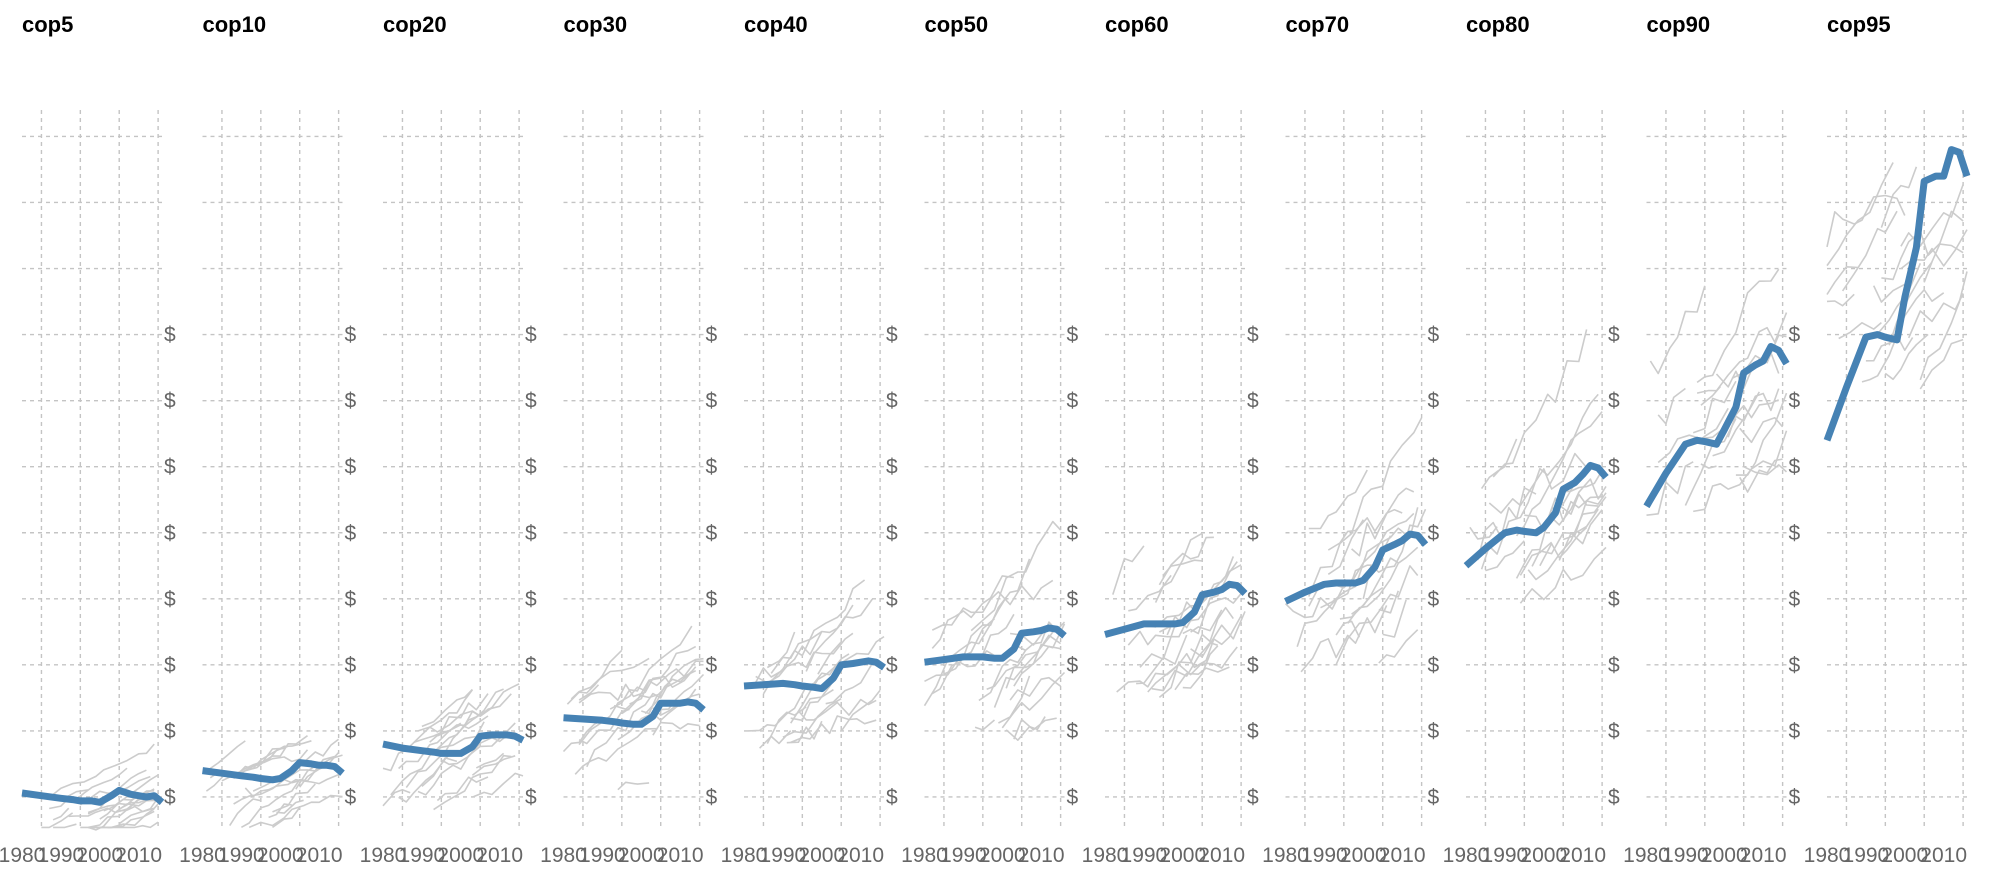 Image resolution: width=2002 pixels, height=886 pixels. Describe the element at coordinates (1498, 24) in the screenshot. I see `panel-title: cop80` at that location.